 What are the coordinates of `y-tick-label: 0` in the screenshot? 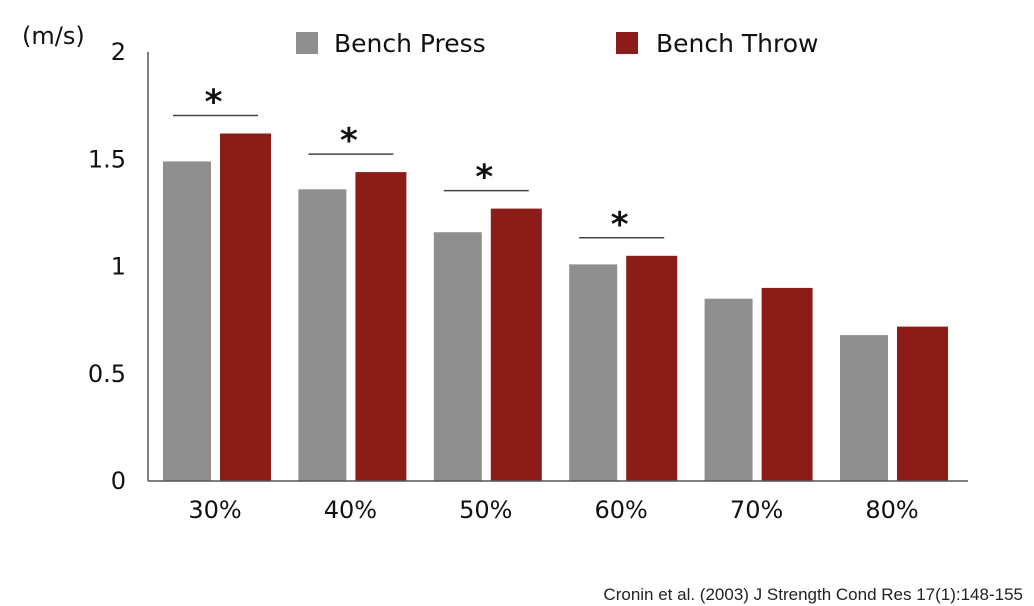 It's located at (118, 481).